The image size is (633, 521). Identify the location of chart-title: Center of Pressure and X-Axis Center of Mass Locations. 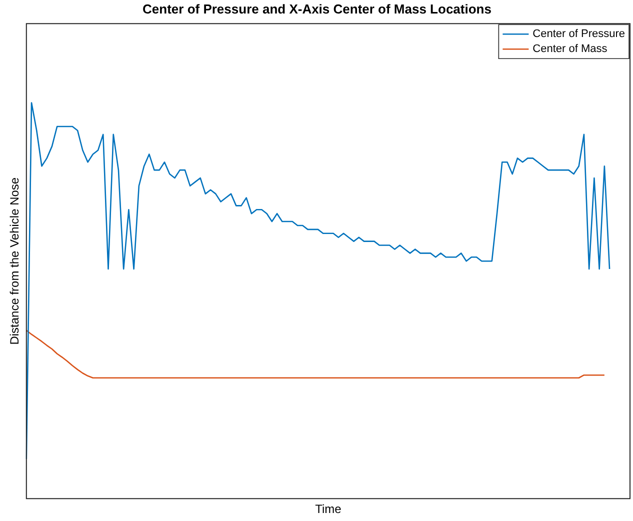
(317, 8).